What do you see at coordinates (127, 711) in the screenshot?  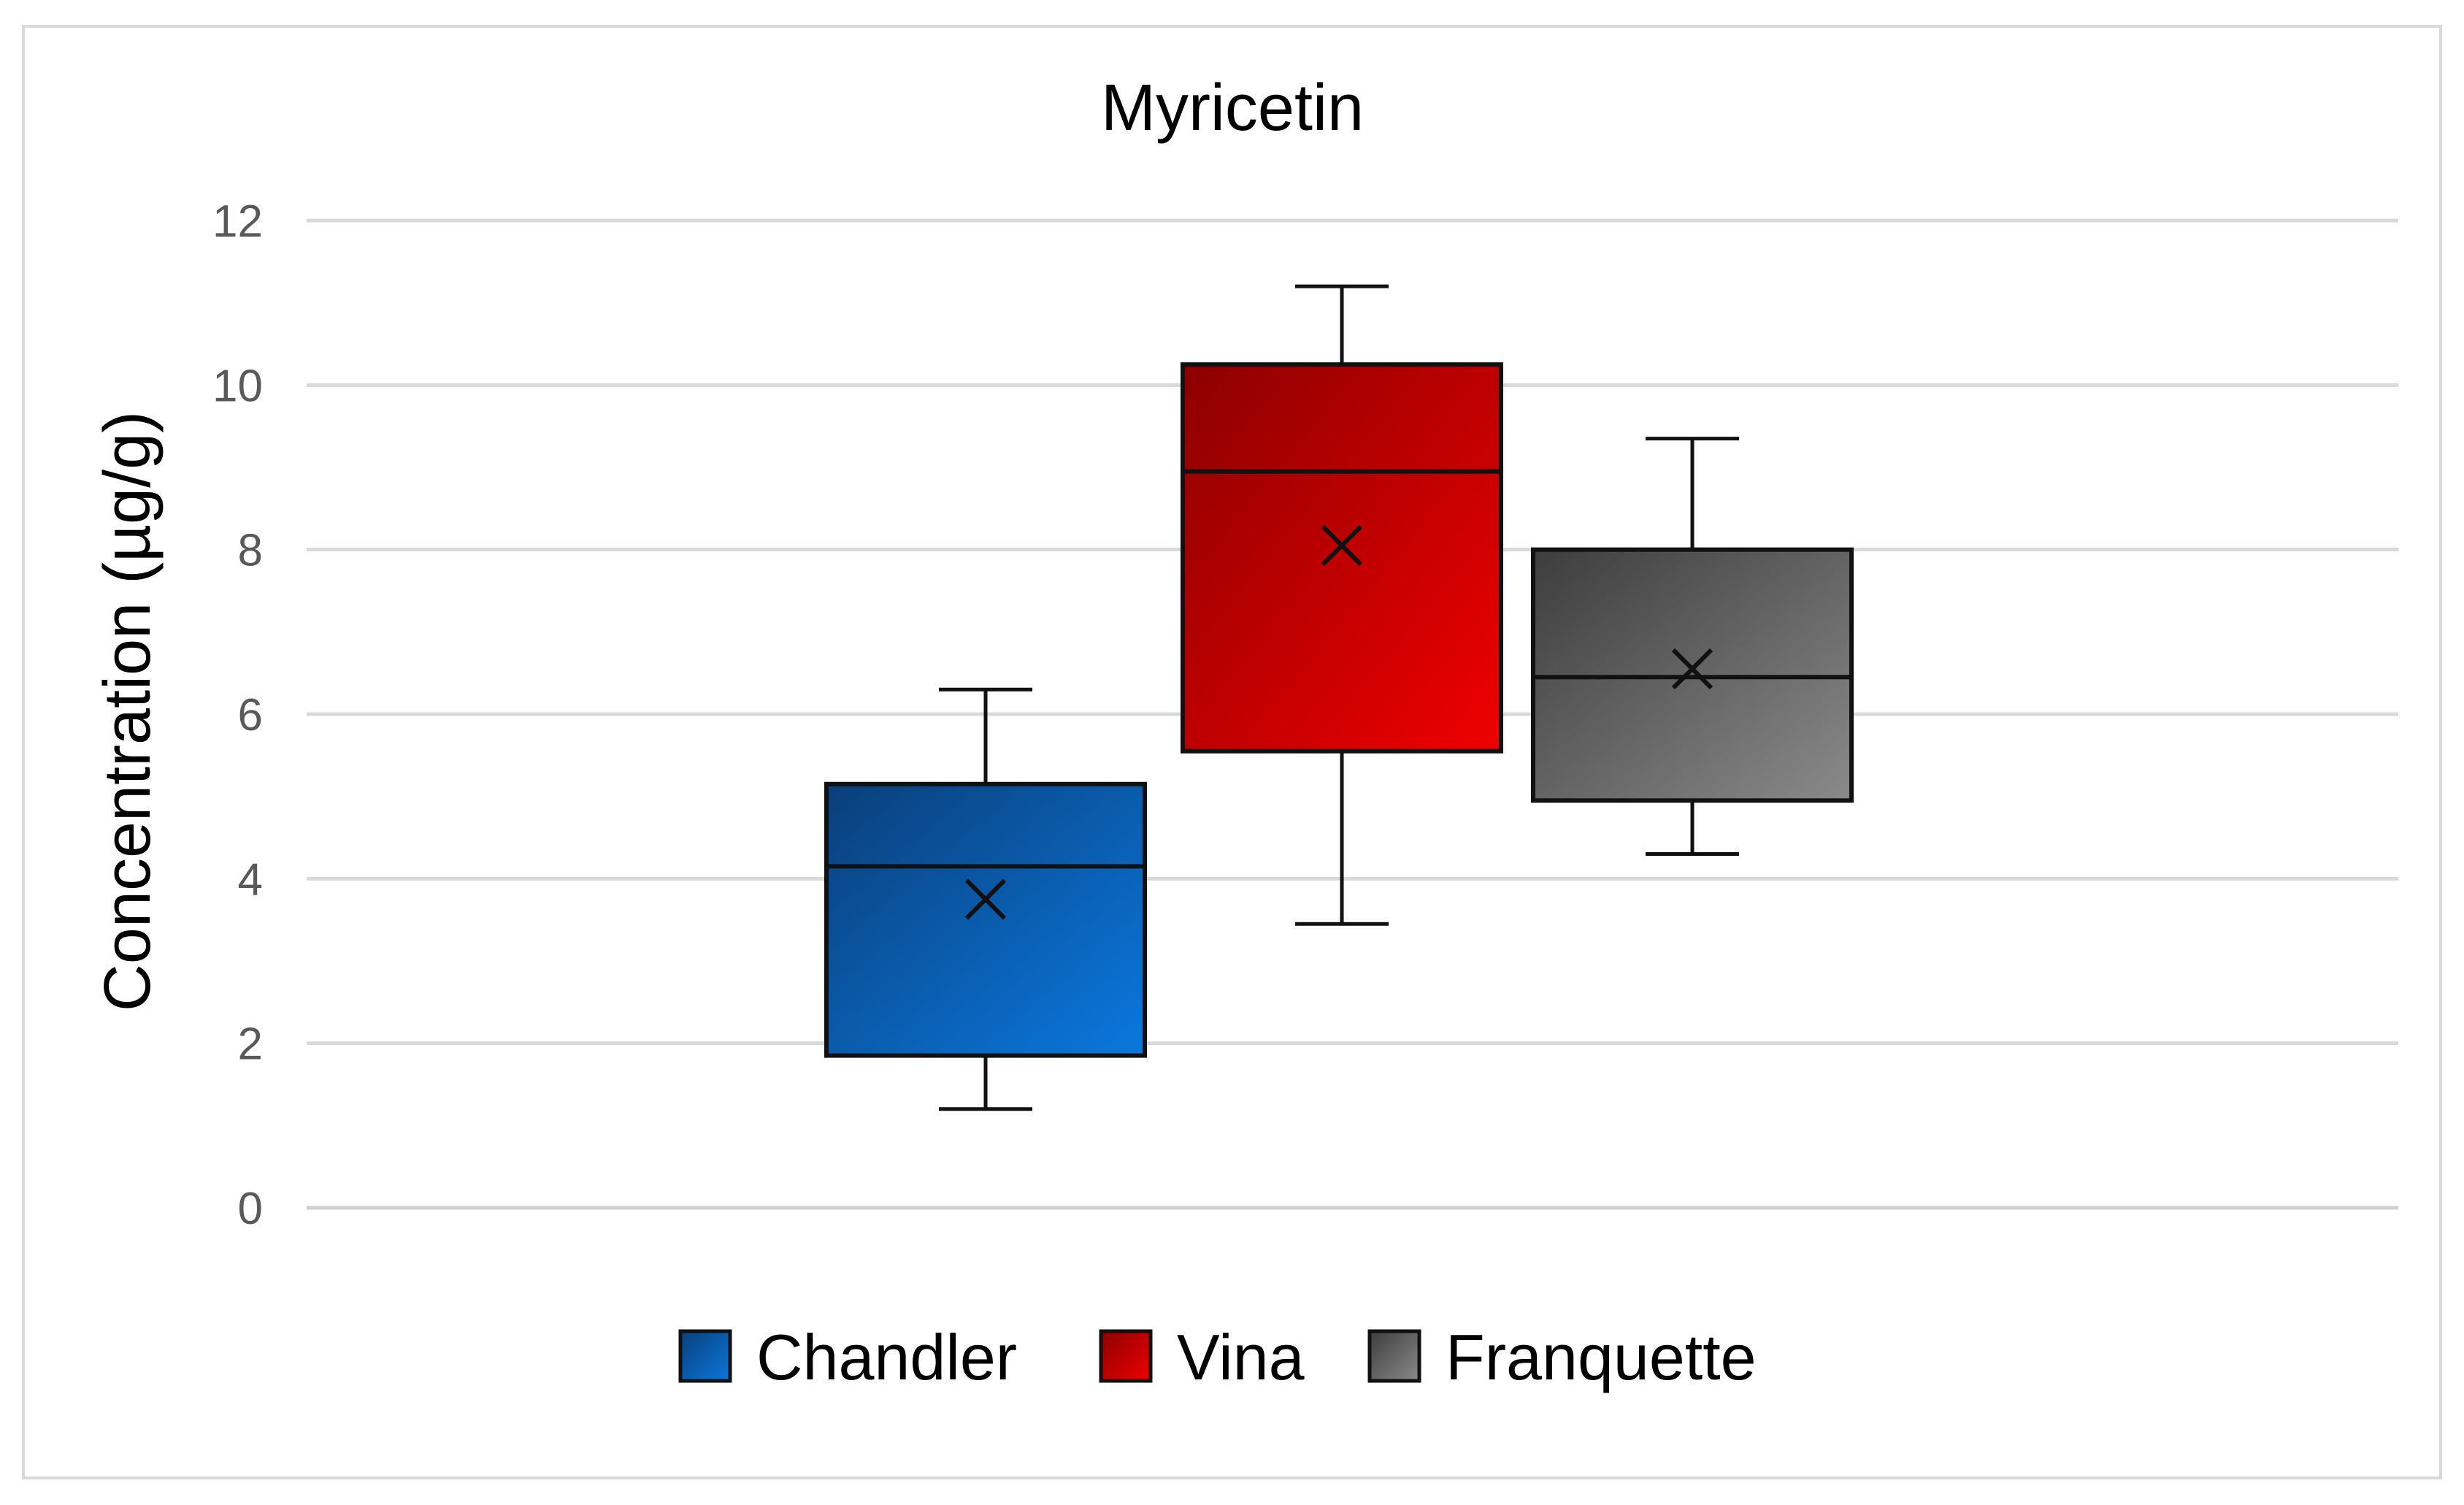 I see `y-axis-label: Concentration (µg/g)` at bounding box center [127, 711].